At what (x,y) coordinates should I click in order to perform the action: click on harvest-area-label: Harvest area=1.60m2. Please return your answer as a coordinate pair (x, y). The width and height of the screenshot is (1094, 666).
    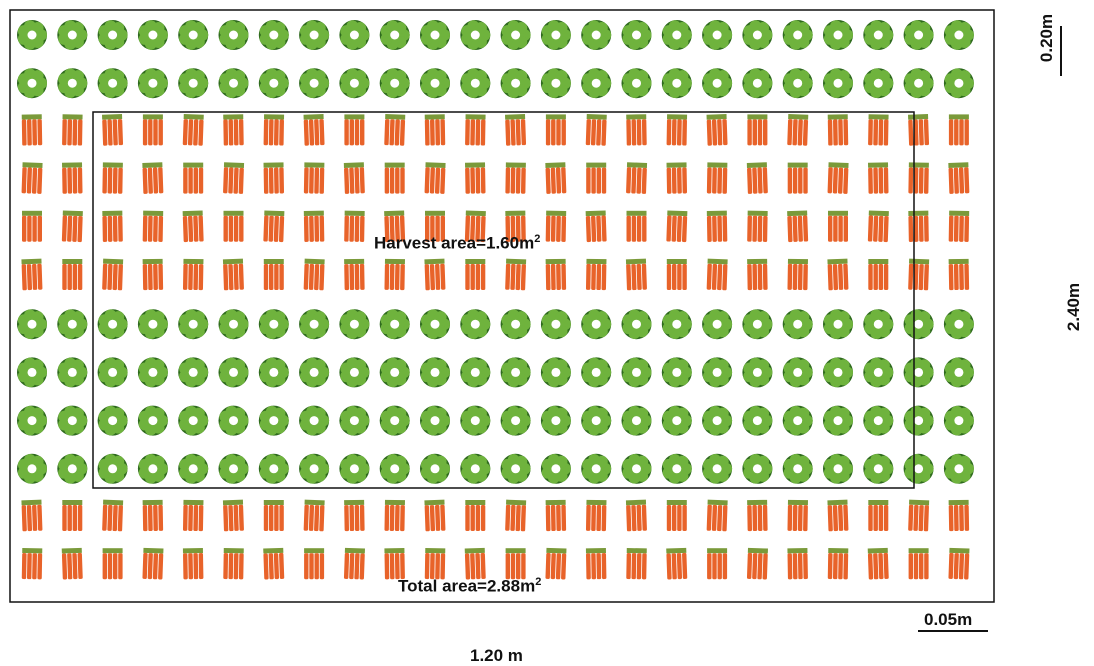
    Looking at the image, I should click on (457, 243).